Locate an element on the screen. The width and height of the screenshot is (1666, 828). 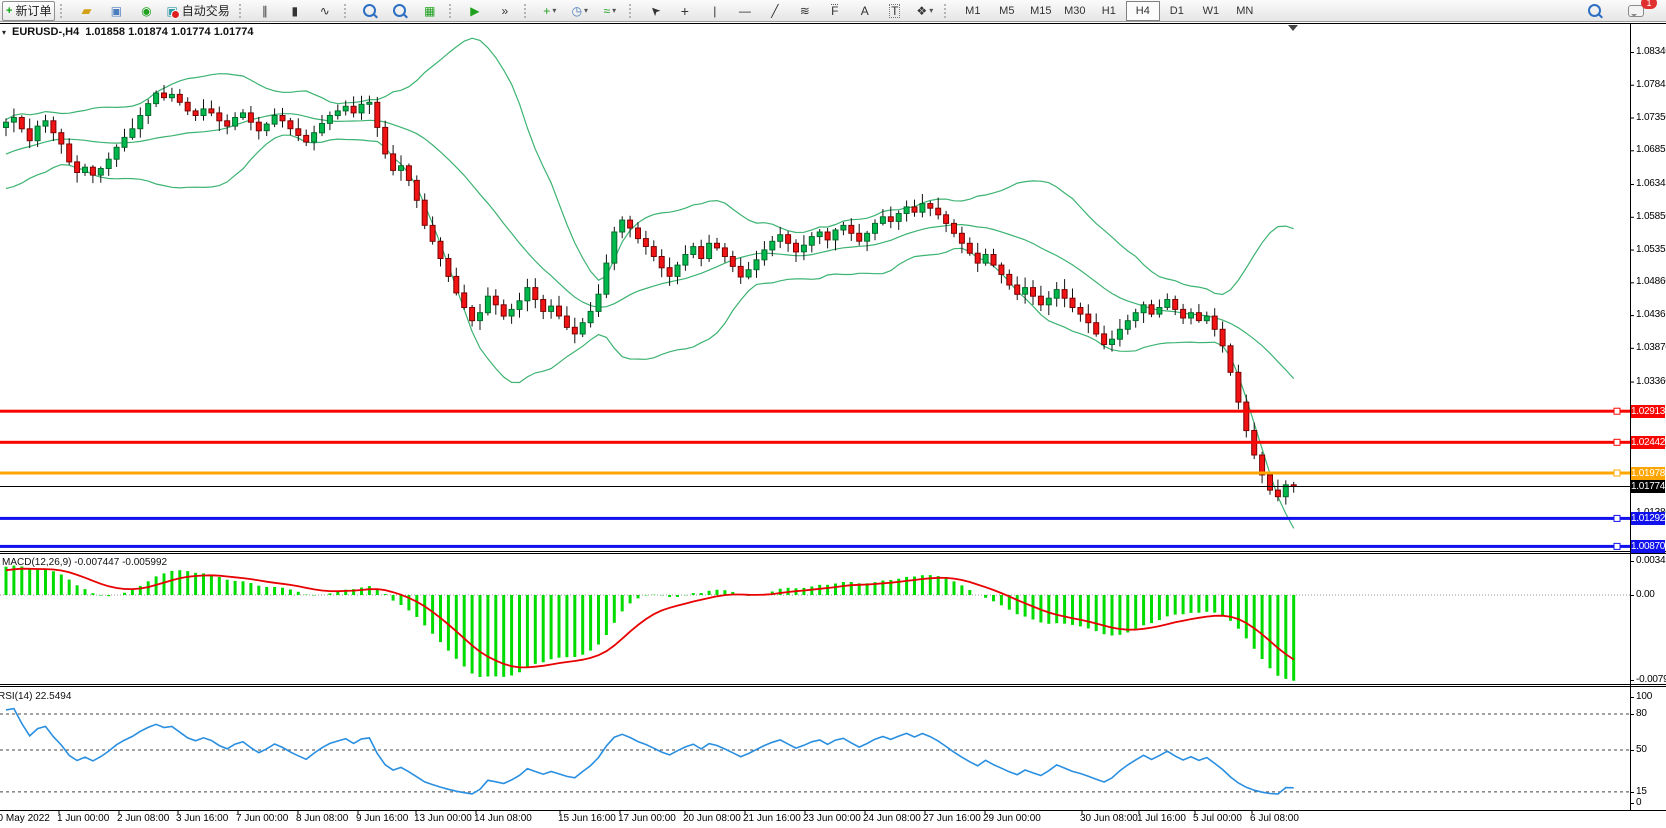
chart-ohlc-quotes: 1.01858 1.01874 1.01774 1.01774 is located at coordinates (169, 32).